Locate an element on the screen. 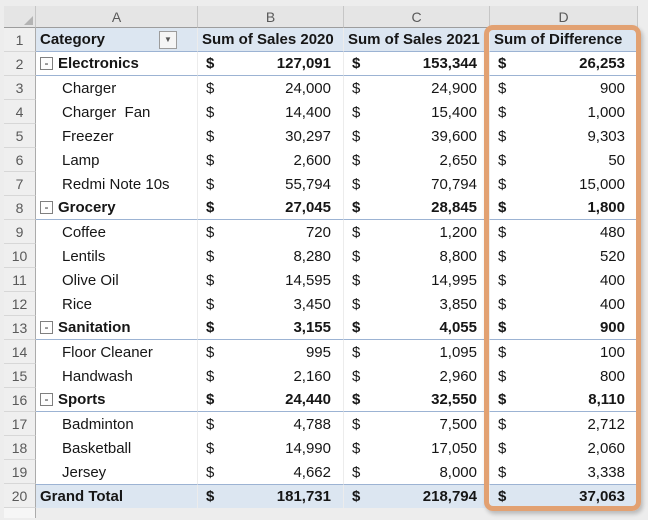 The width and height of the screenshot is (648, 520). sales-2021-cell: $ 2,650 is located at coordinates (417, 160).